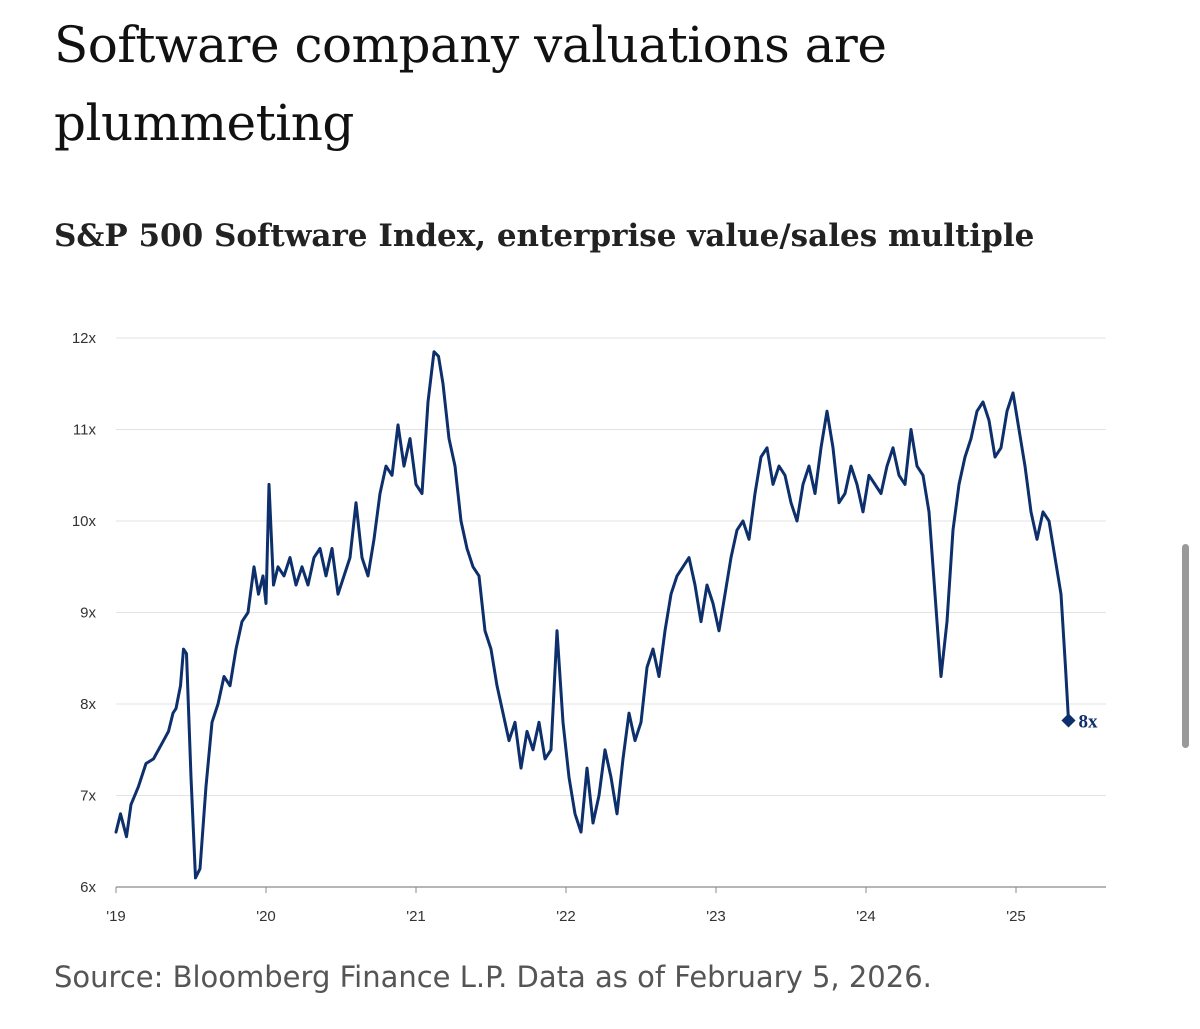 The height and width of the screenshot is (1029, 1200). What do you see at coordinates (1068, 720) in the screenshot?
I see `end-point-marker` at bounding box center [1068, 720].